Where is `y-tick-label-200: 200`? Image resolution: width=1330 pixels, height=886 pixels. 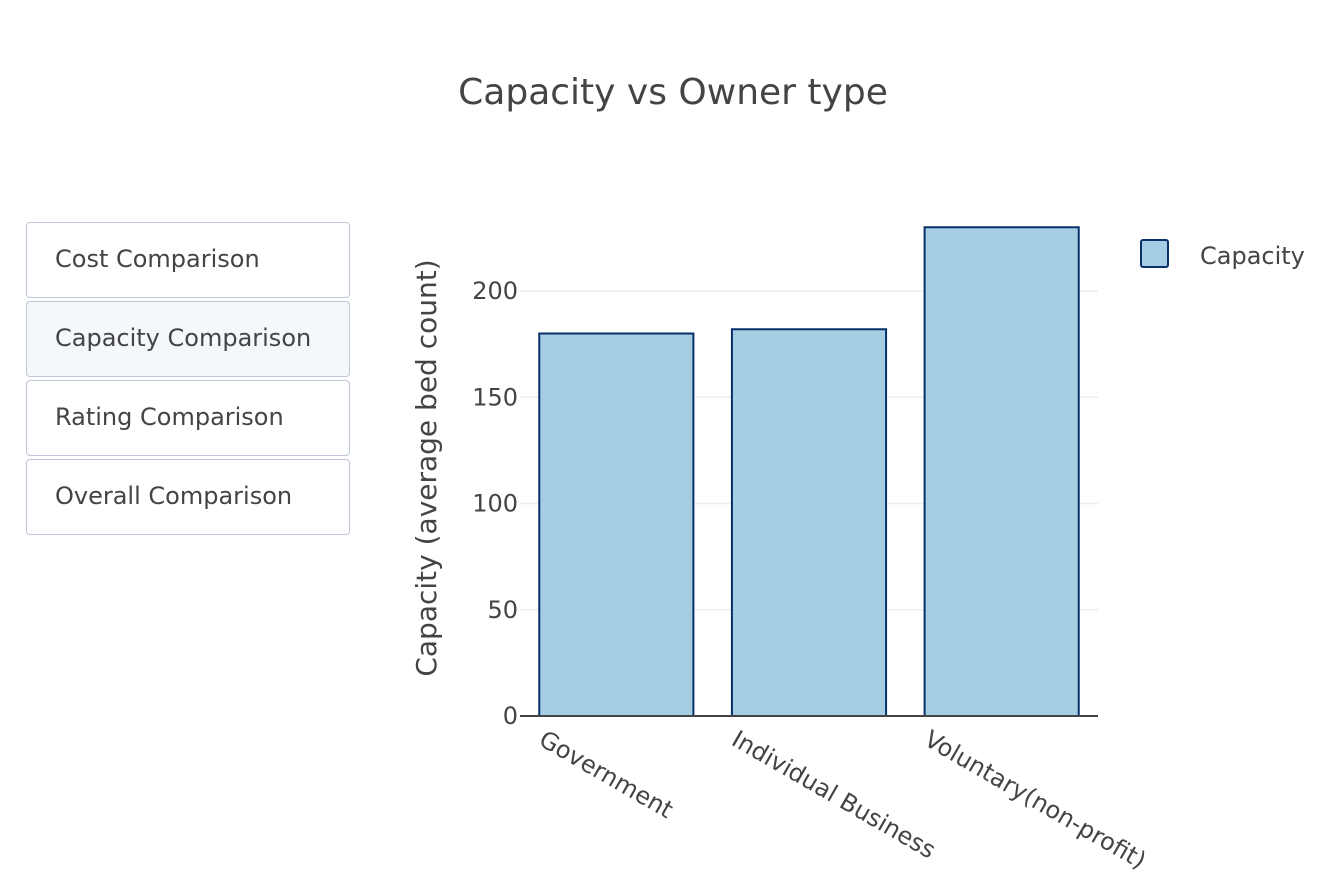
y-tick-label-200: 200 is located at coordinates (495, 291).